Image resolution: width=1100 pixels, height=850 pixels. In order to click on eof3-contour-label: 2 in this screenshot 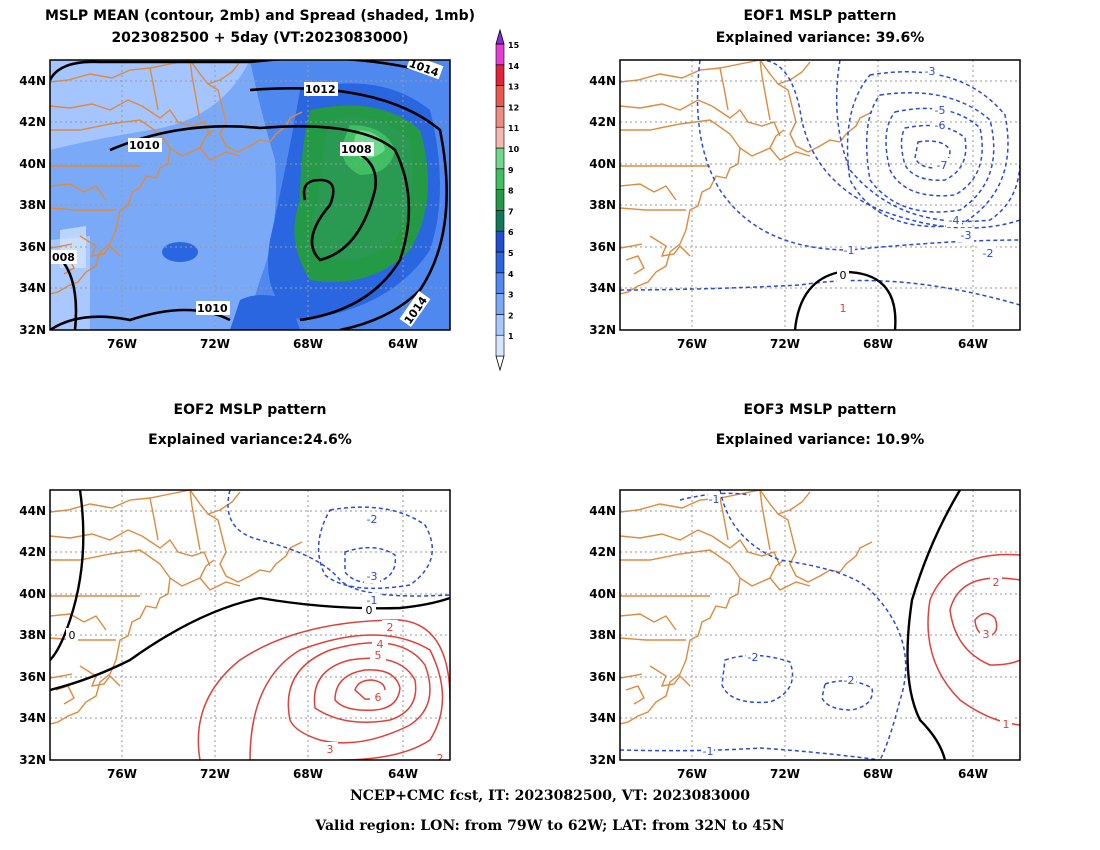, I will do `click(996, 582)`.